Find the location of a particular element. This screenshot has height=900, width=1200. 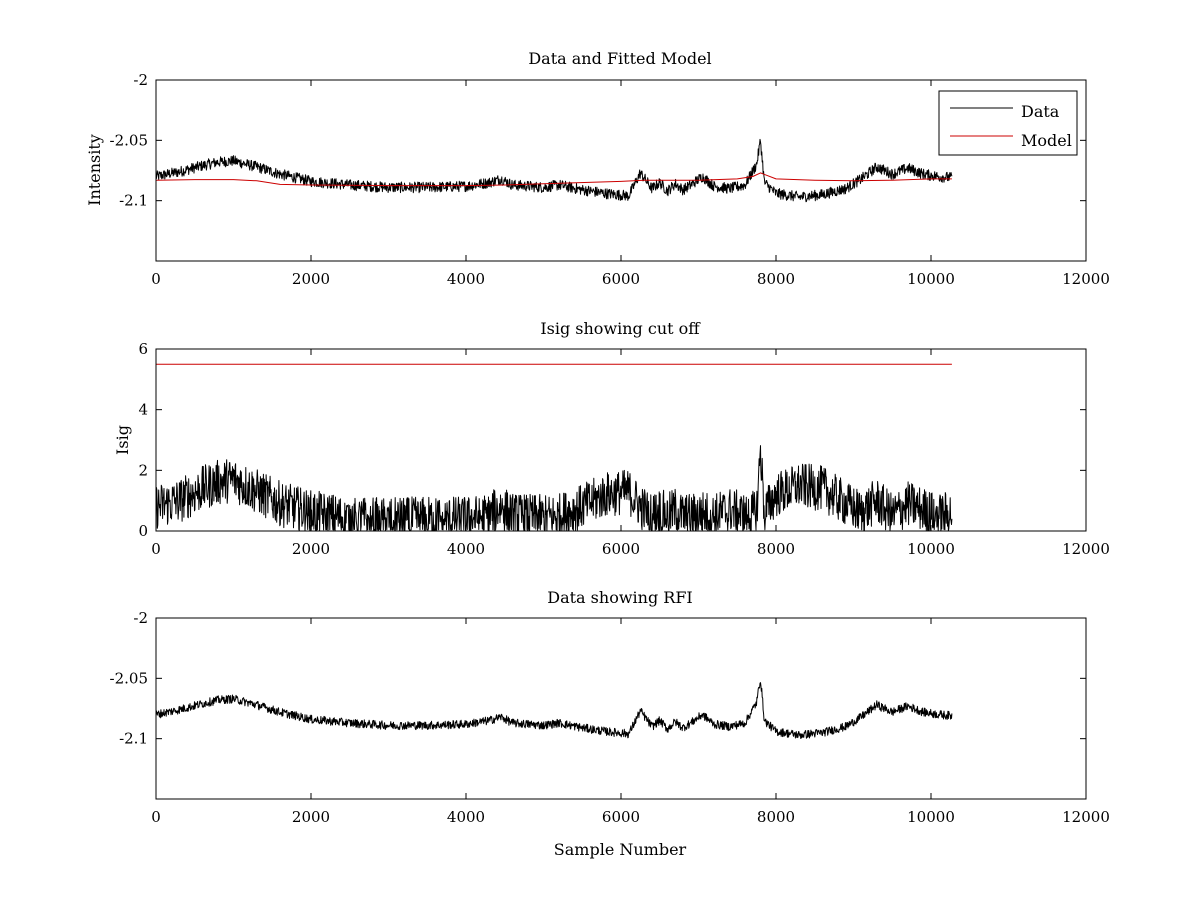

panel-3-title: Data showing RFI is located at coordinates (619, 597).